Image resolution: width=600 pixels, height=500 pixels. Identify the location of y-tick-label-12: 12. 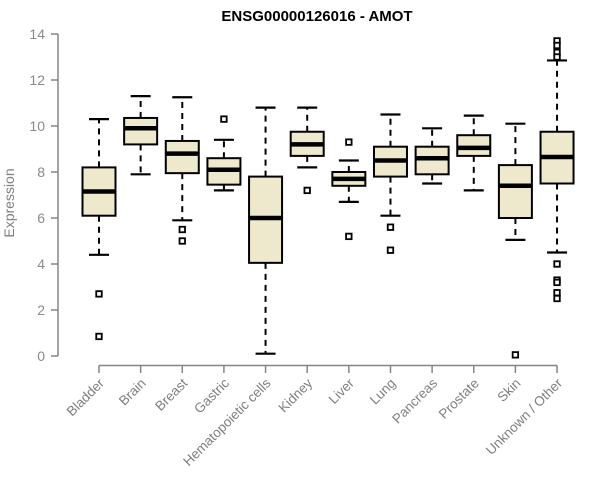
(37, 80).